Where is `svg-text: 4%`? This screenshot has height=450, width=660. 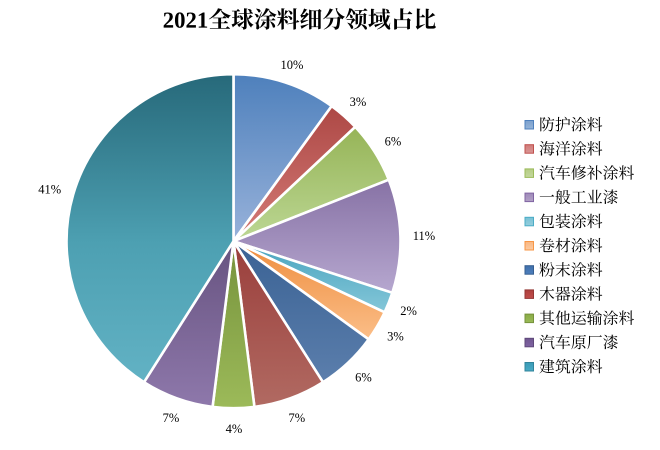
svg-text: 4% is located at coordinates (234, 429).